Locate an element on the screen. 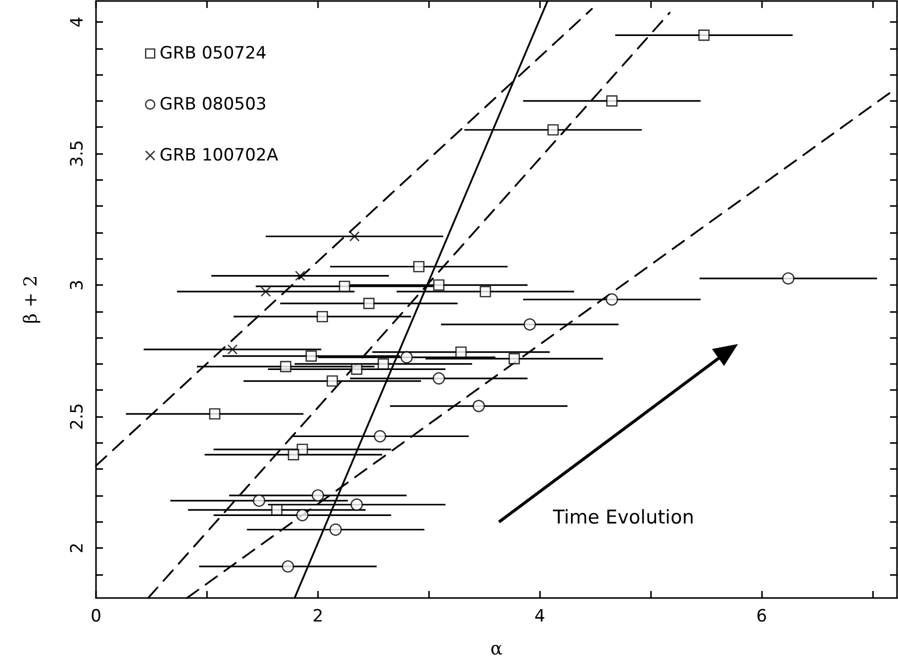 This screenshot has height=670, width=898. legend-label: GRB 050724 is located at coordinates (213, 54).